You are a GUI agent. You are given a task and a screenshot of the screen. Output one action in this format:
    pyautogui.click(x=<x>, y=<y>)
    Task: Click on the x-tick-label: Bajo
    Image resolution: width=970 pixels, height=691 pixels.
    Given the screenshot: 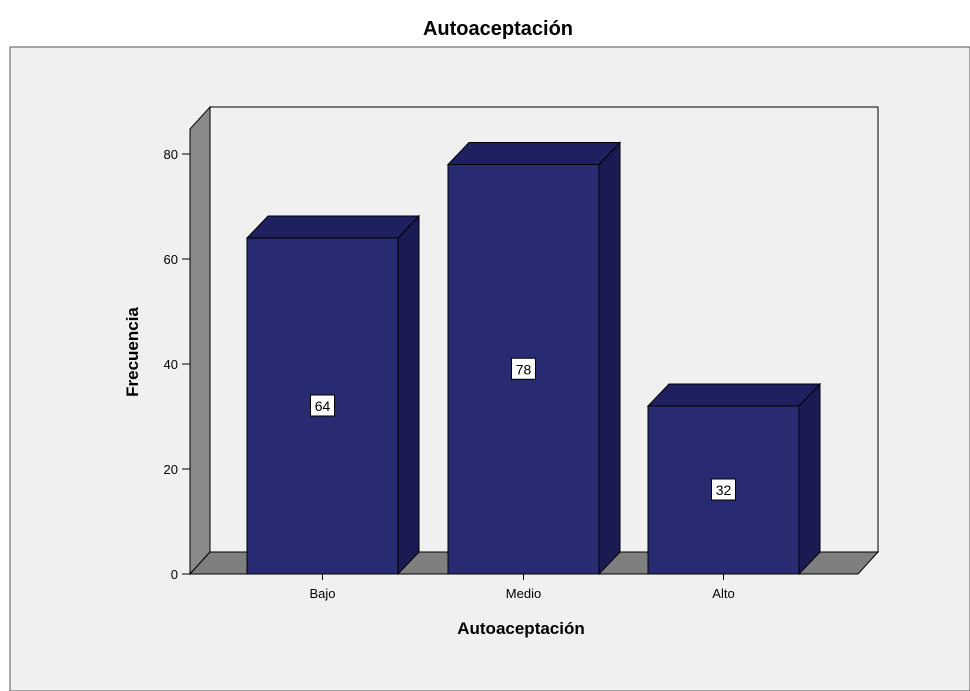 What is the action you would take?
    pyautogui.click(x=322, y=593)
    